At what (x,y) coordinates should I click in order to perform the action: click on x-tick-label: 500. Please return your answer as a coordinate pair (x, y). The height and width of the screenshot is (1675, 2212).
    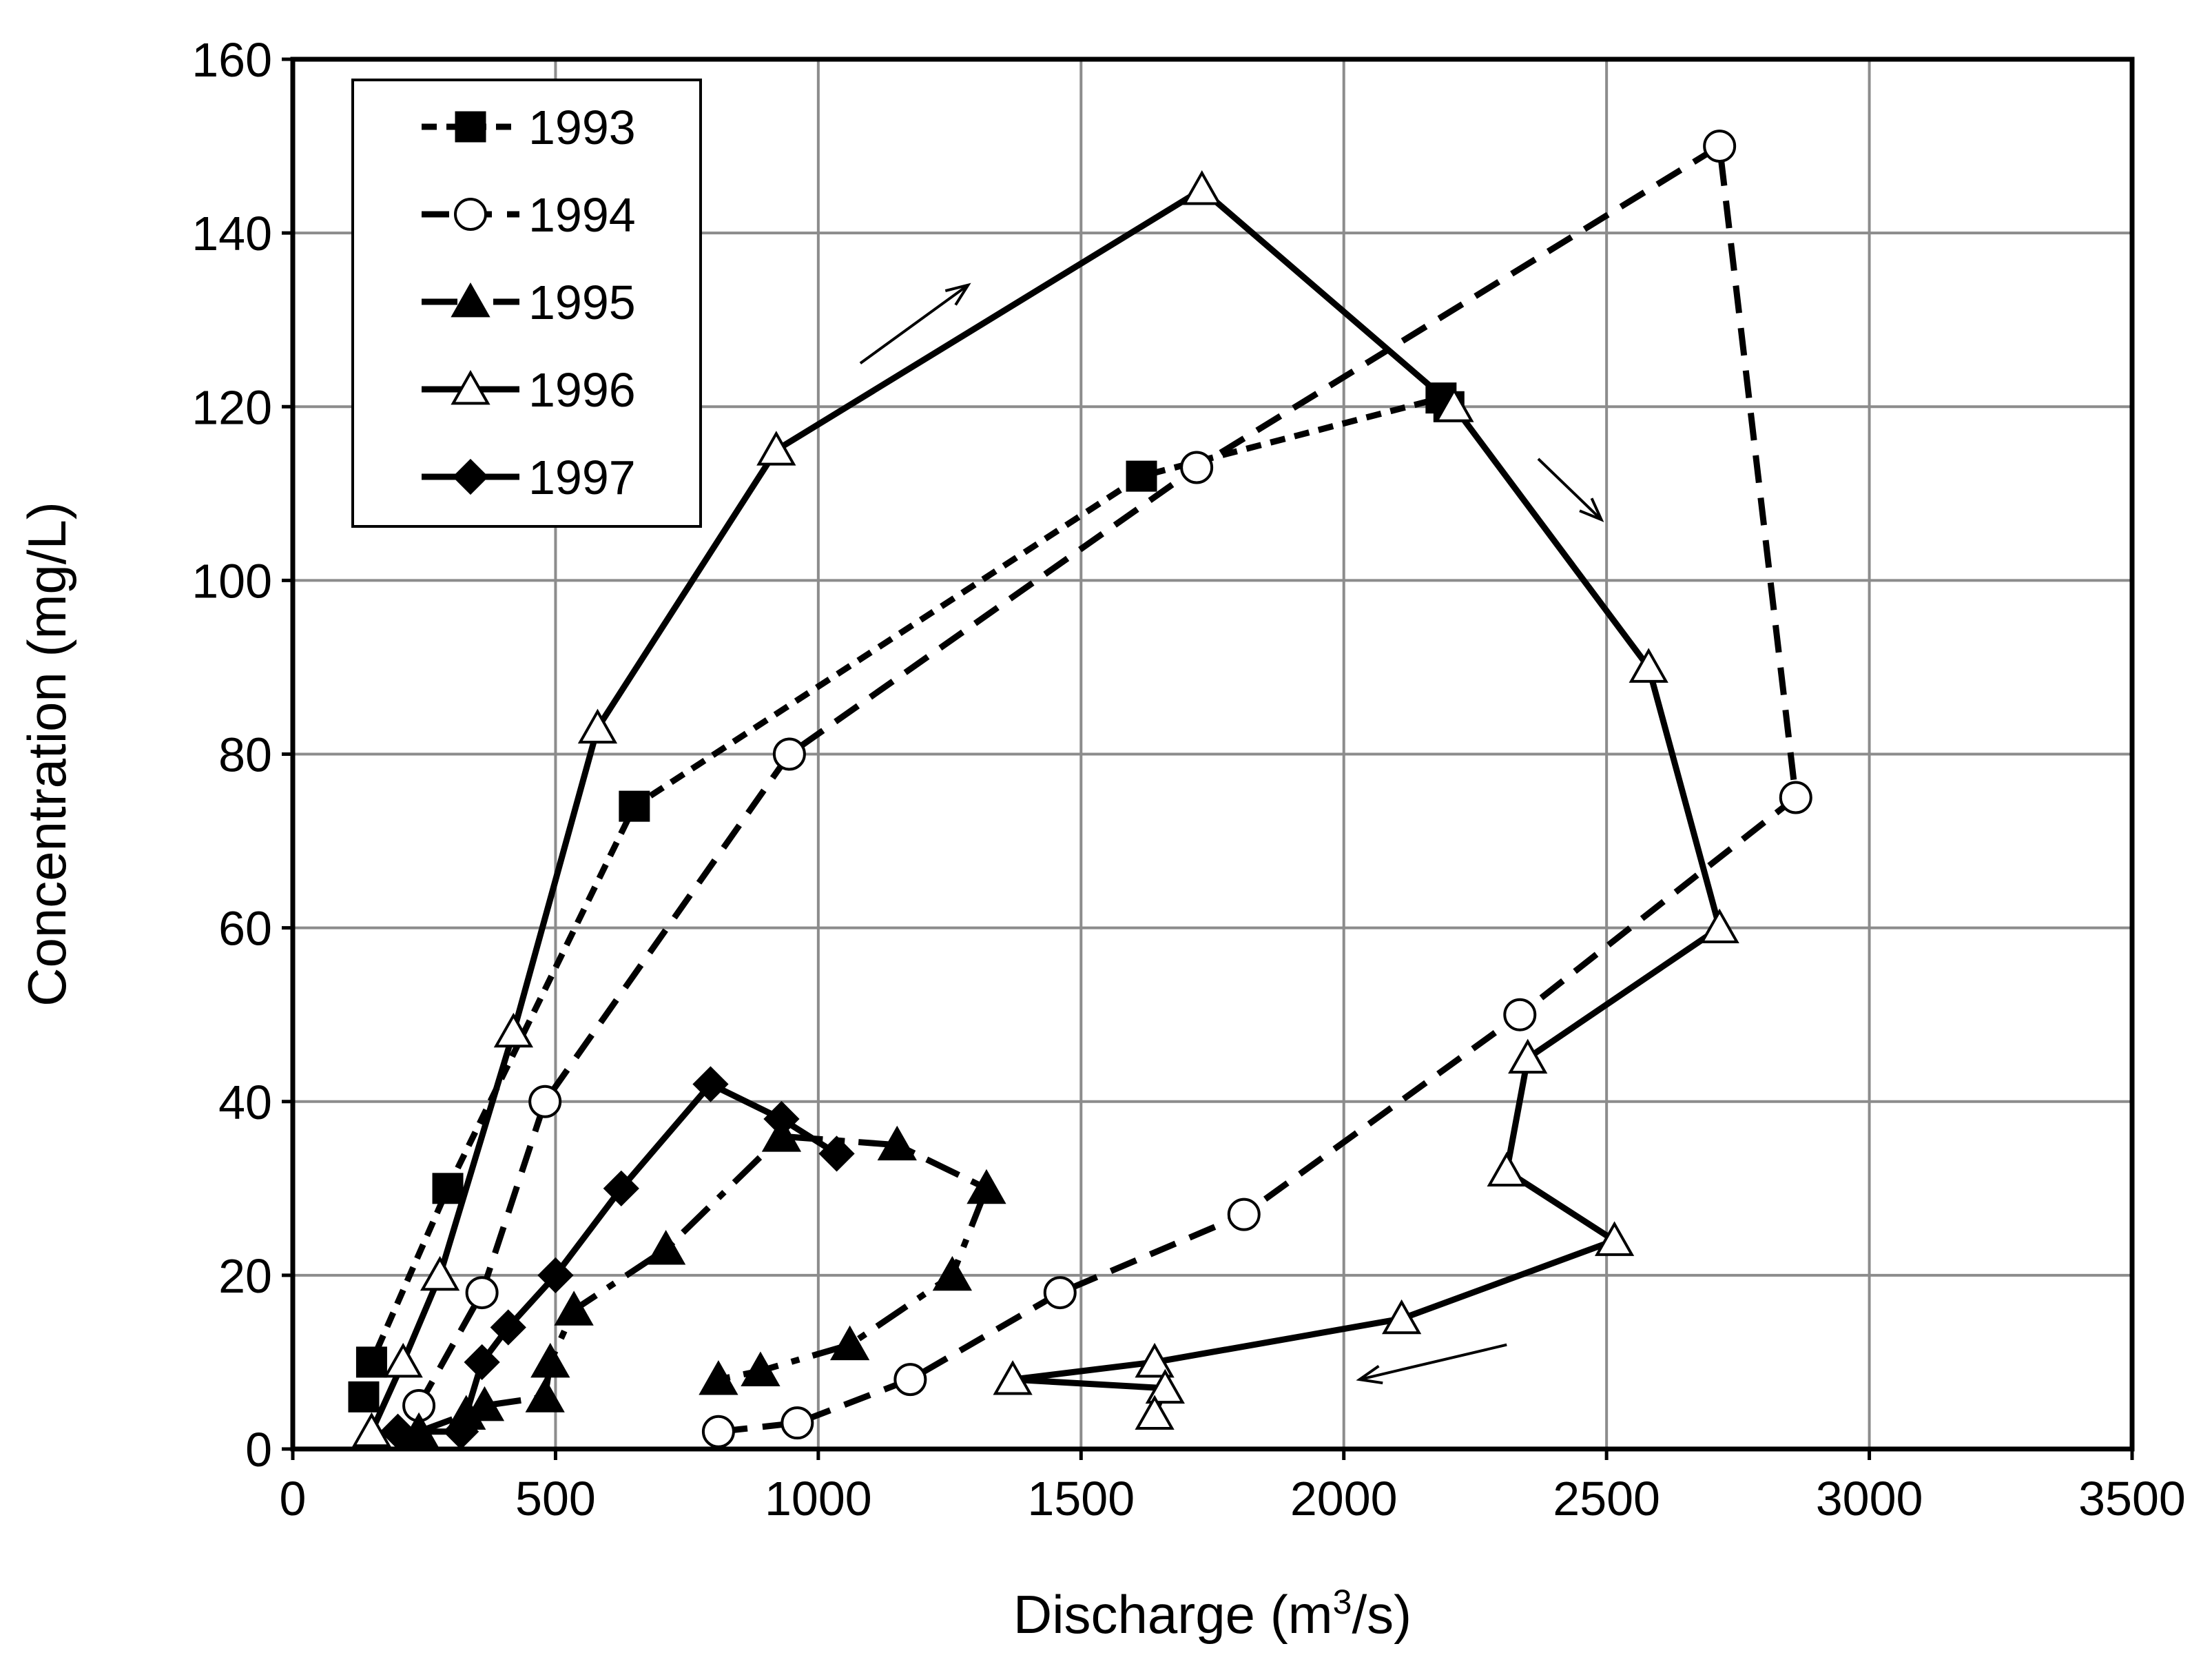
    Looking at the image, I should click on (555, 1499).